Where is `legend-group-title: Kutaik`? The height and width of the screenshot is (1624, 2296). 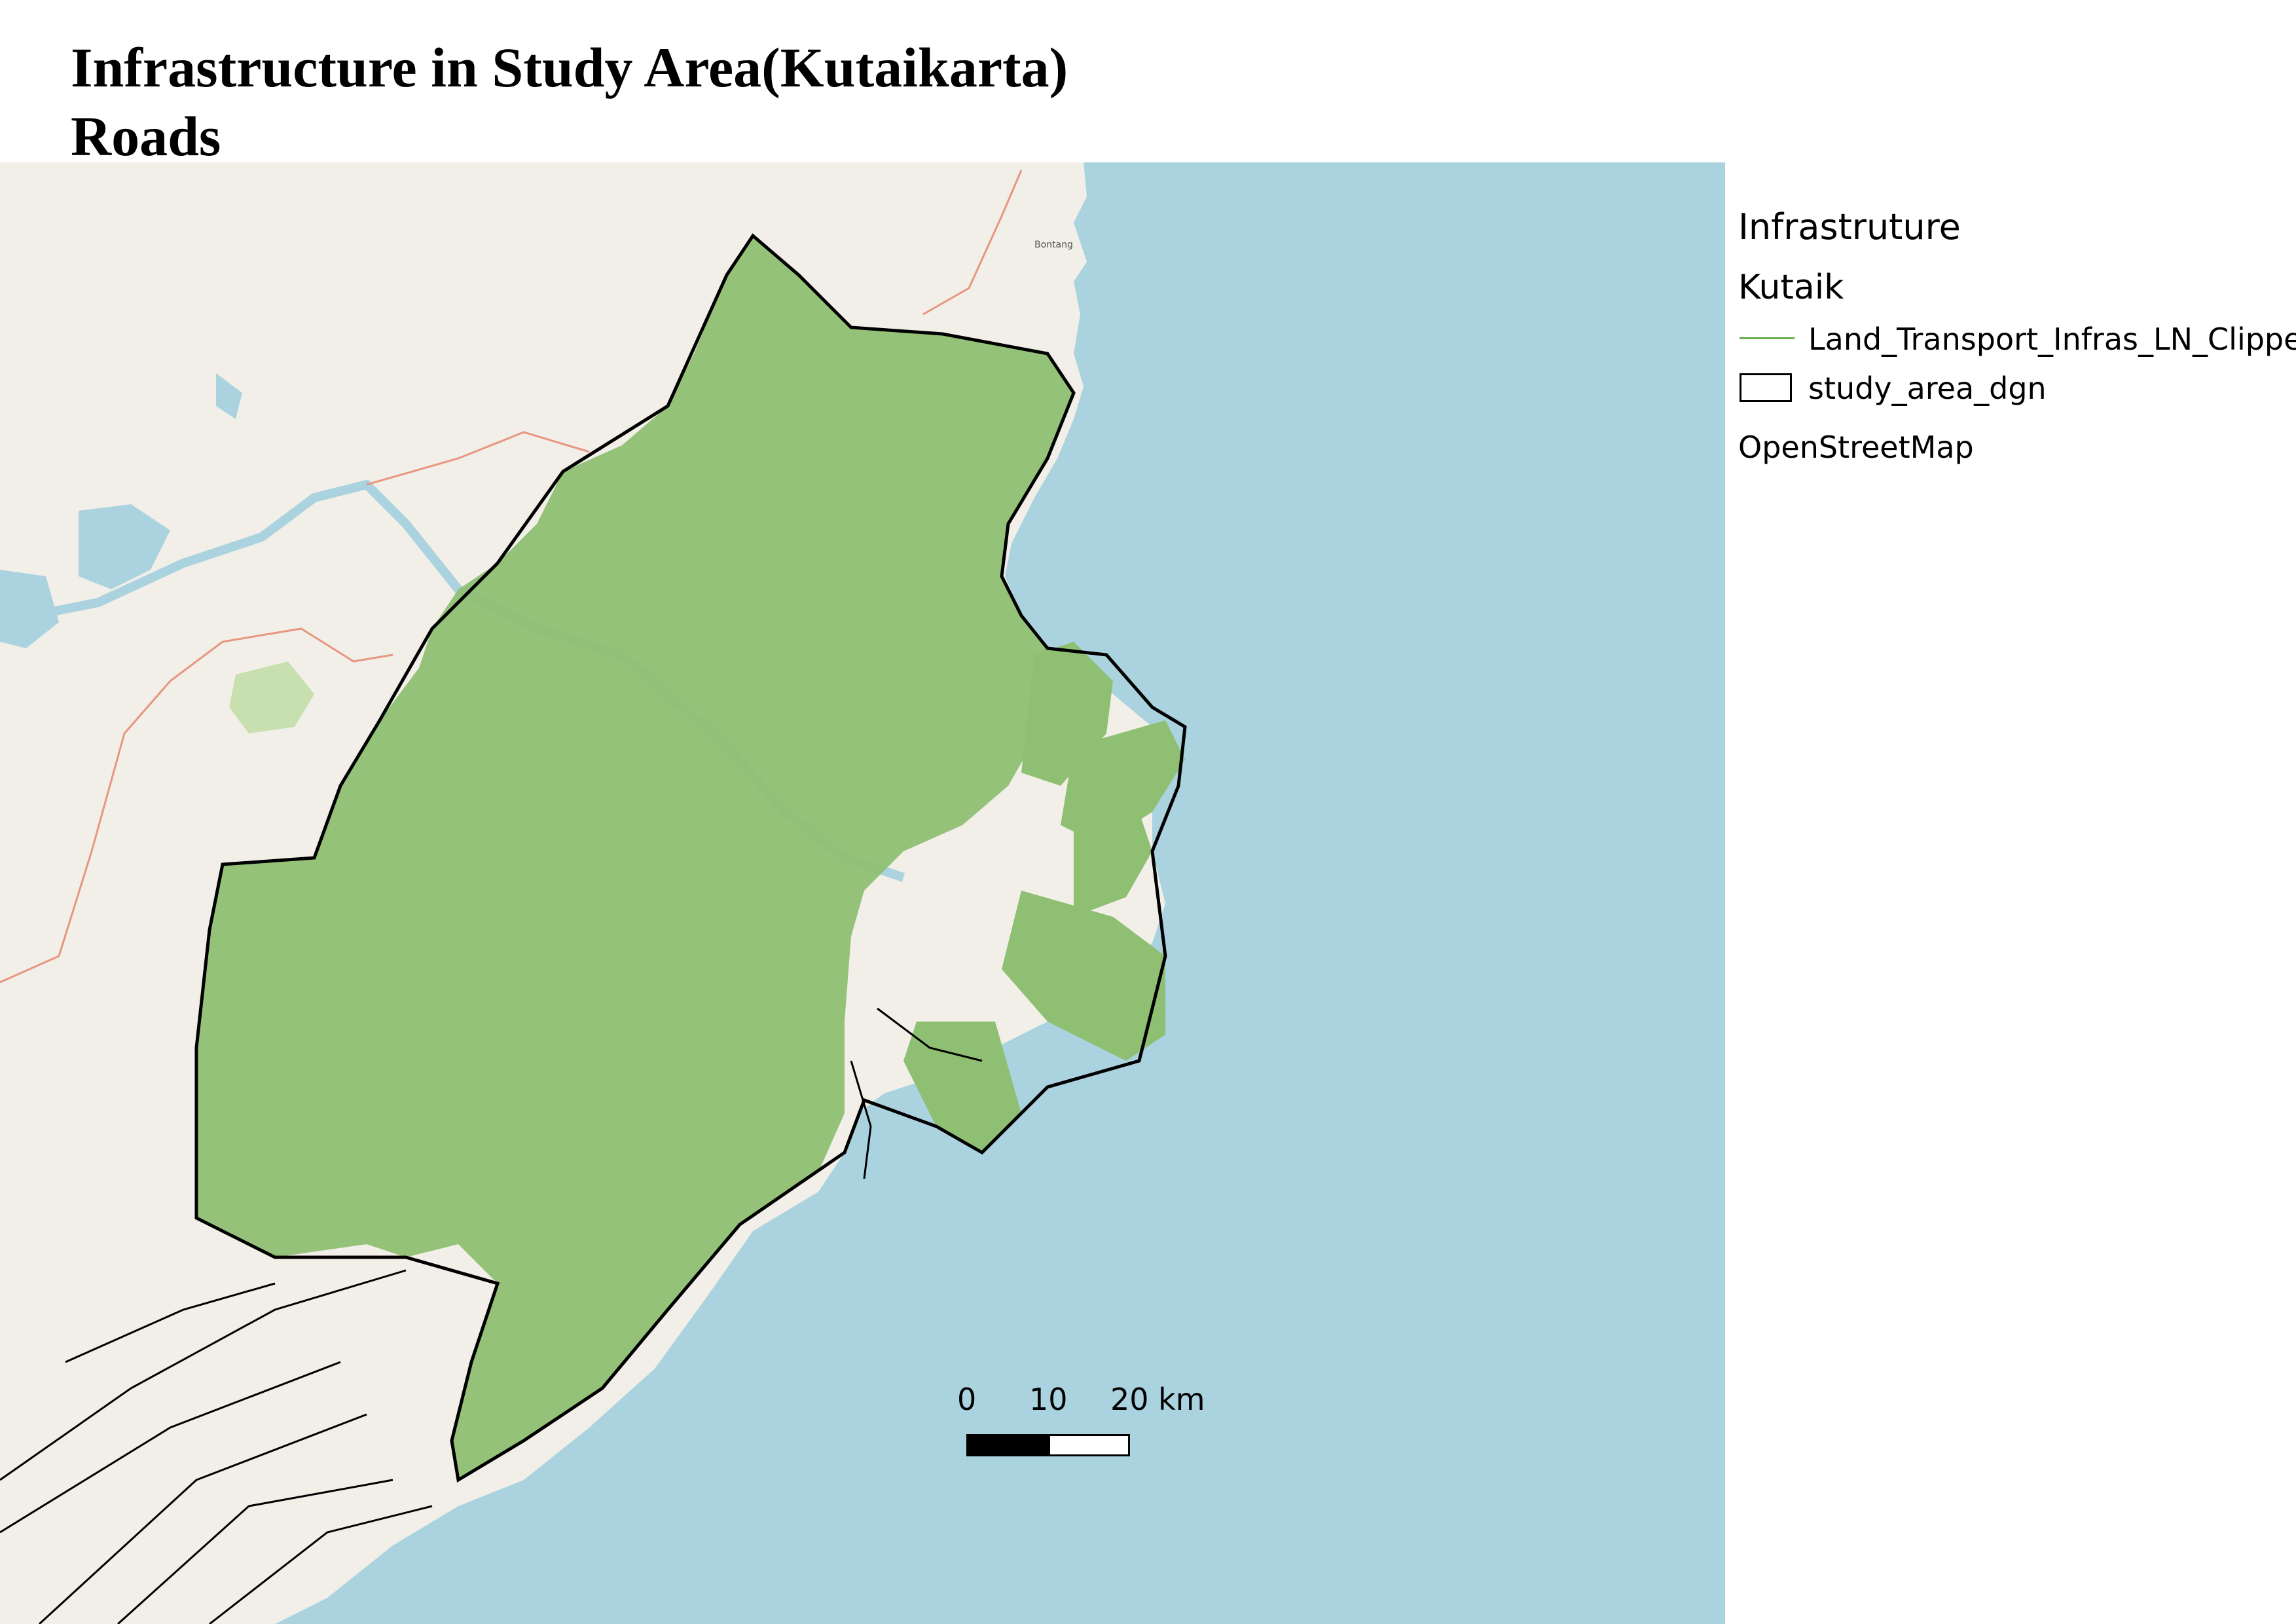 legend-group-title: Kutaik is located at coordinates (1791, 287).